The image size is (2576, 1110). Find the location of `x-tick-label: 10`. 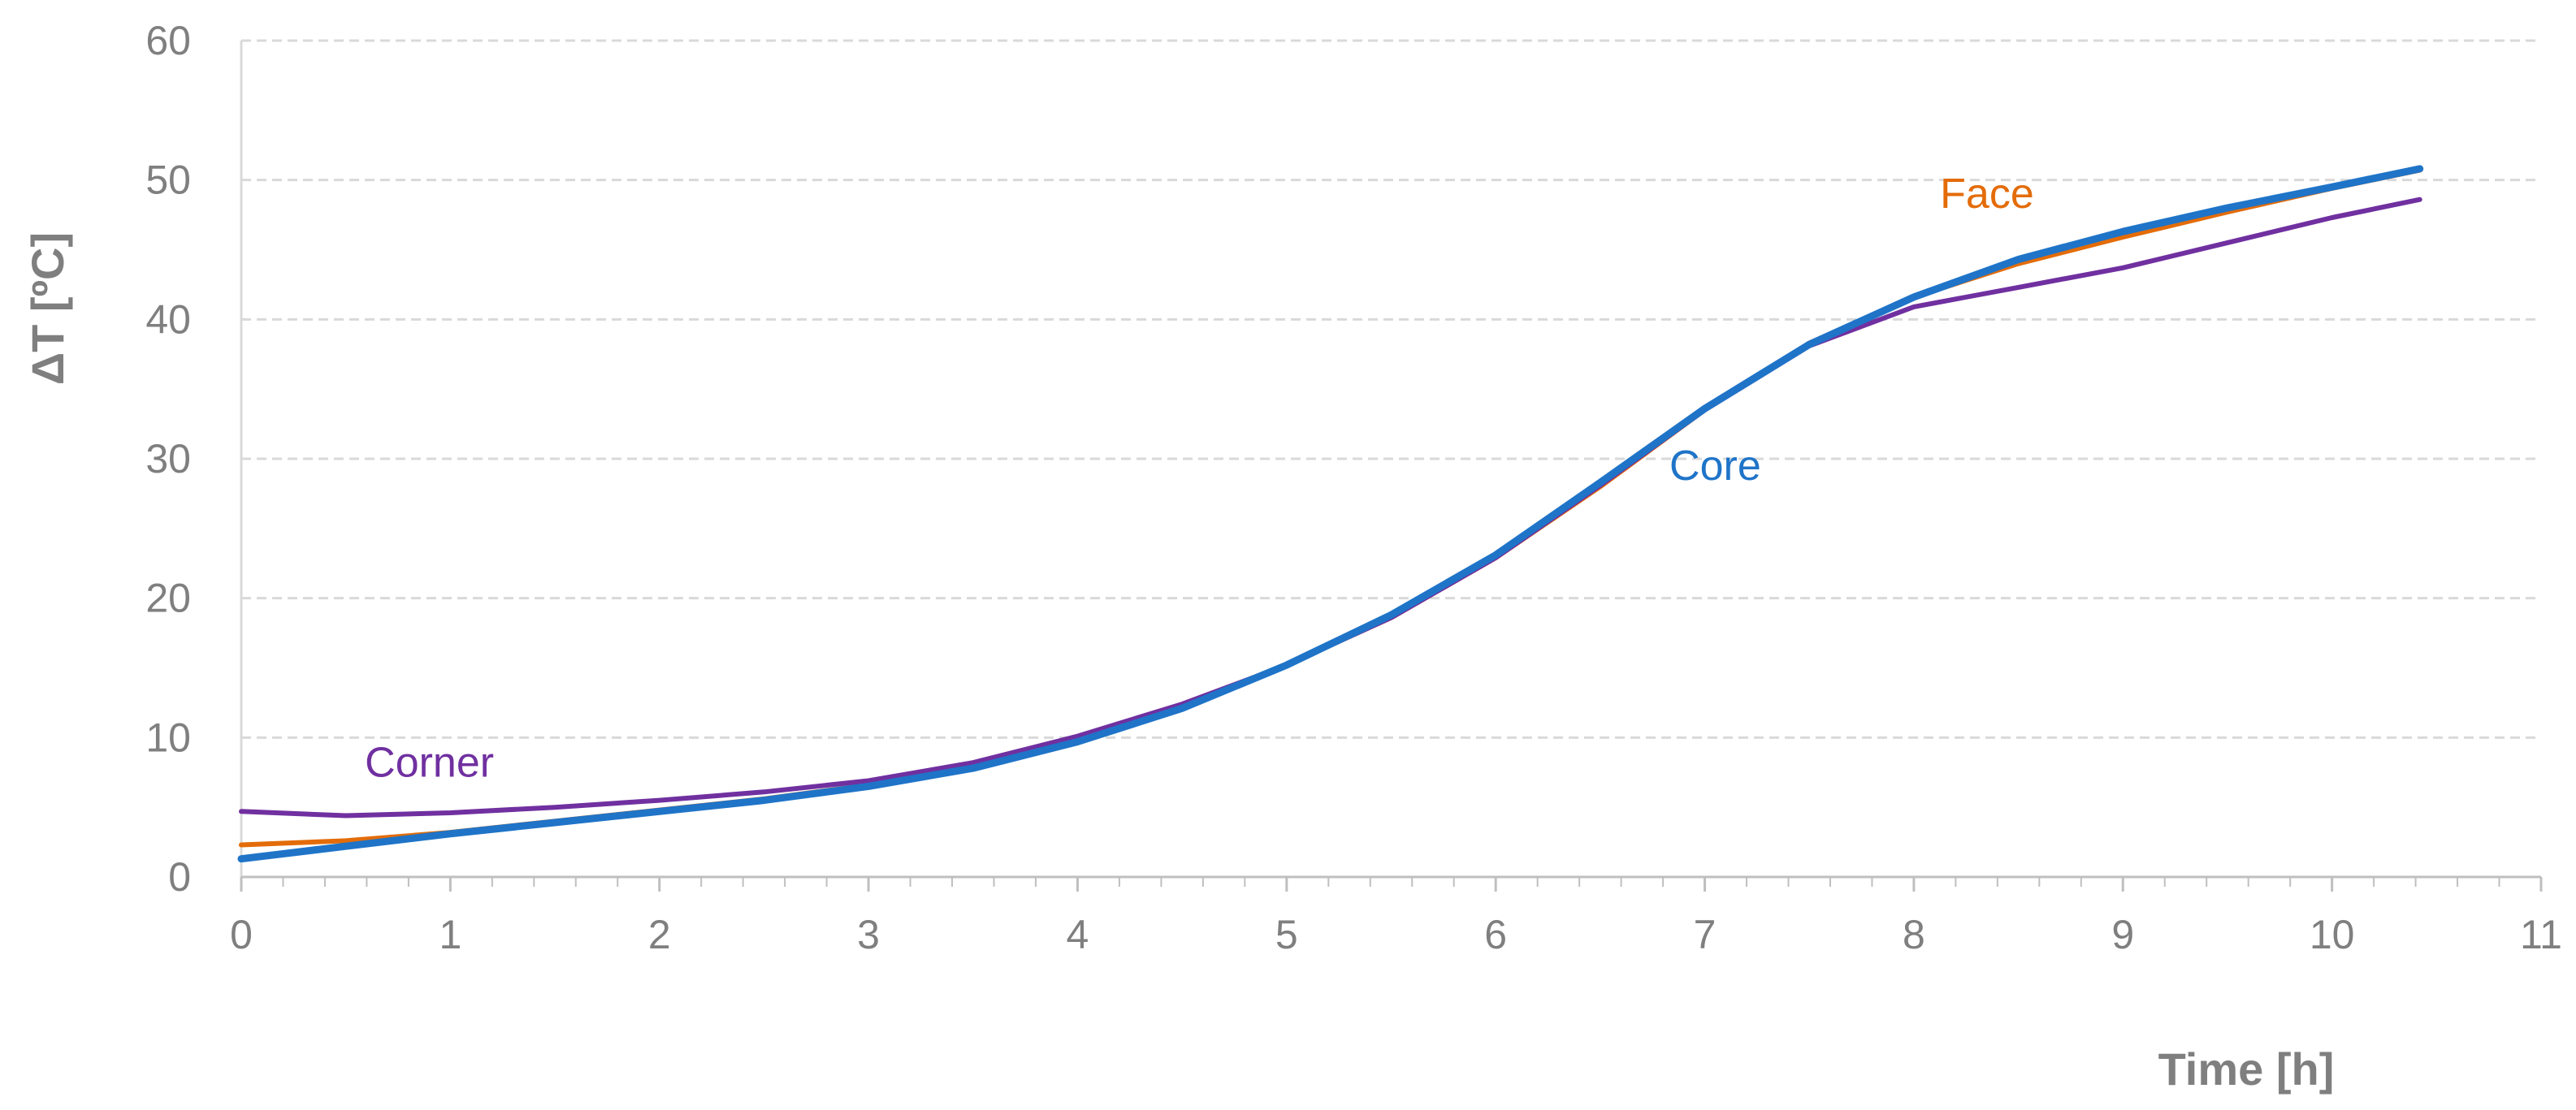

x-tick-label: 10 is located at coordinates (2332, 935).